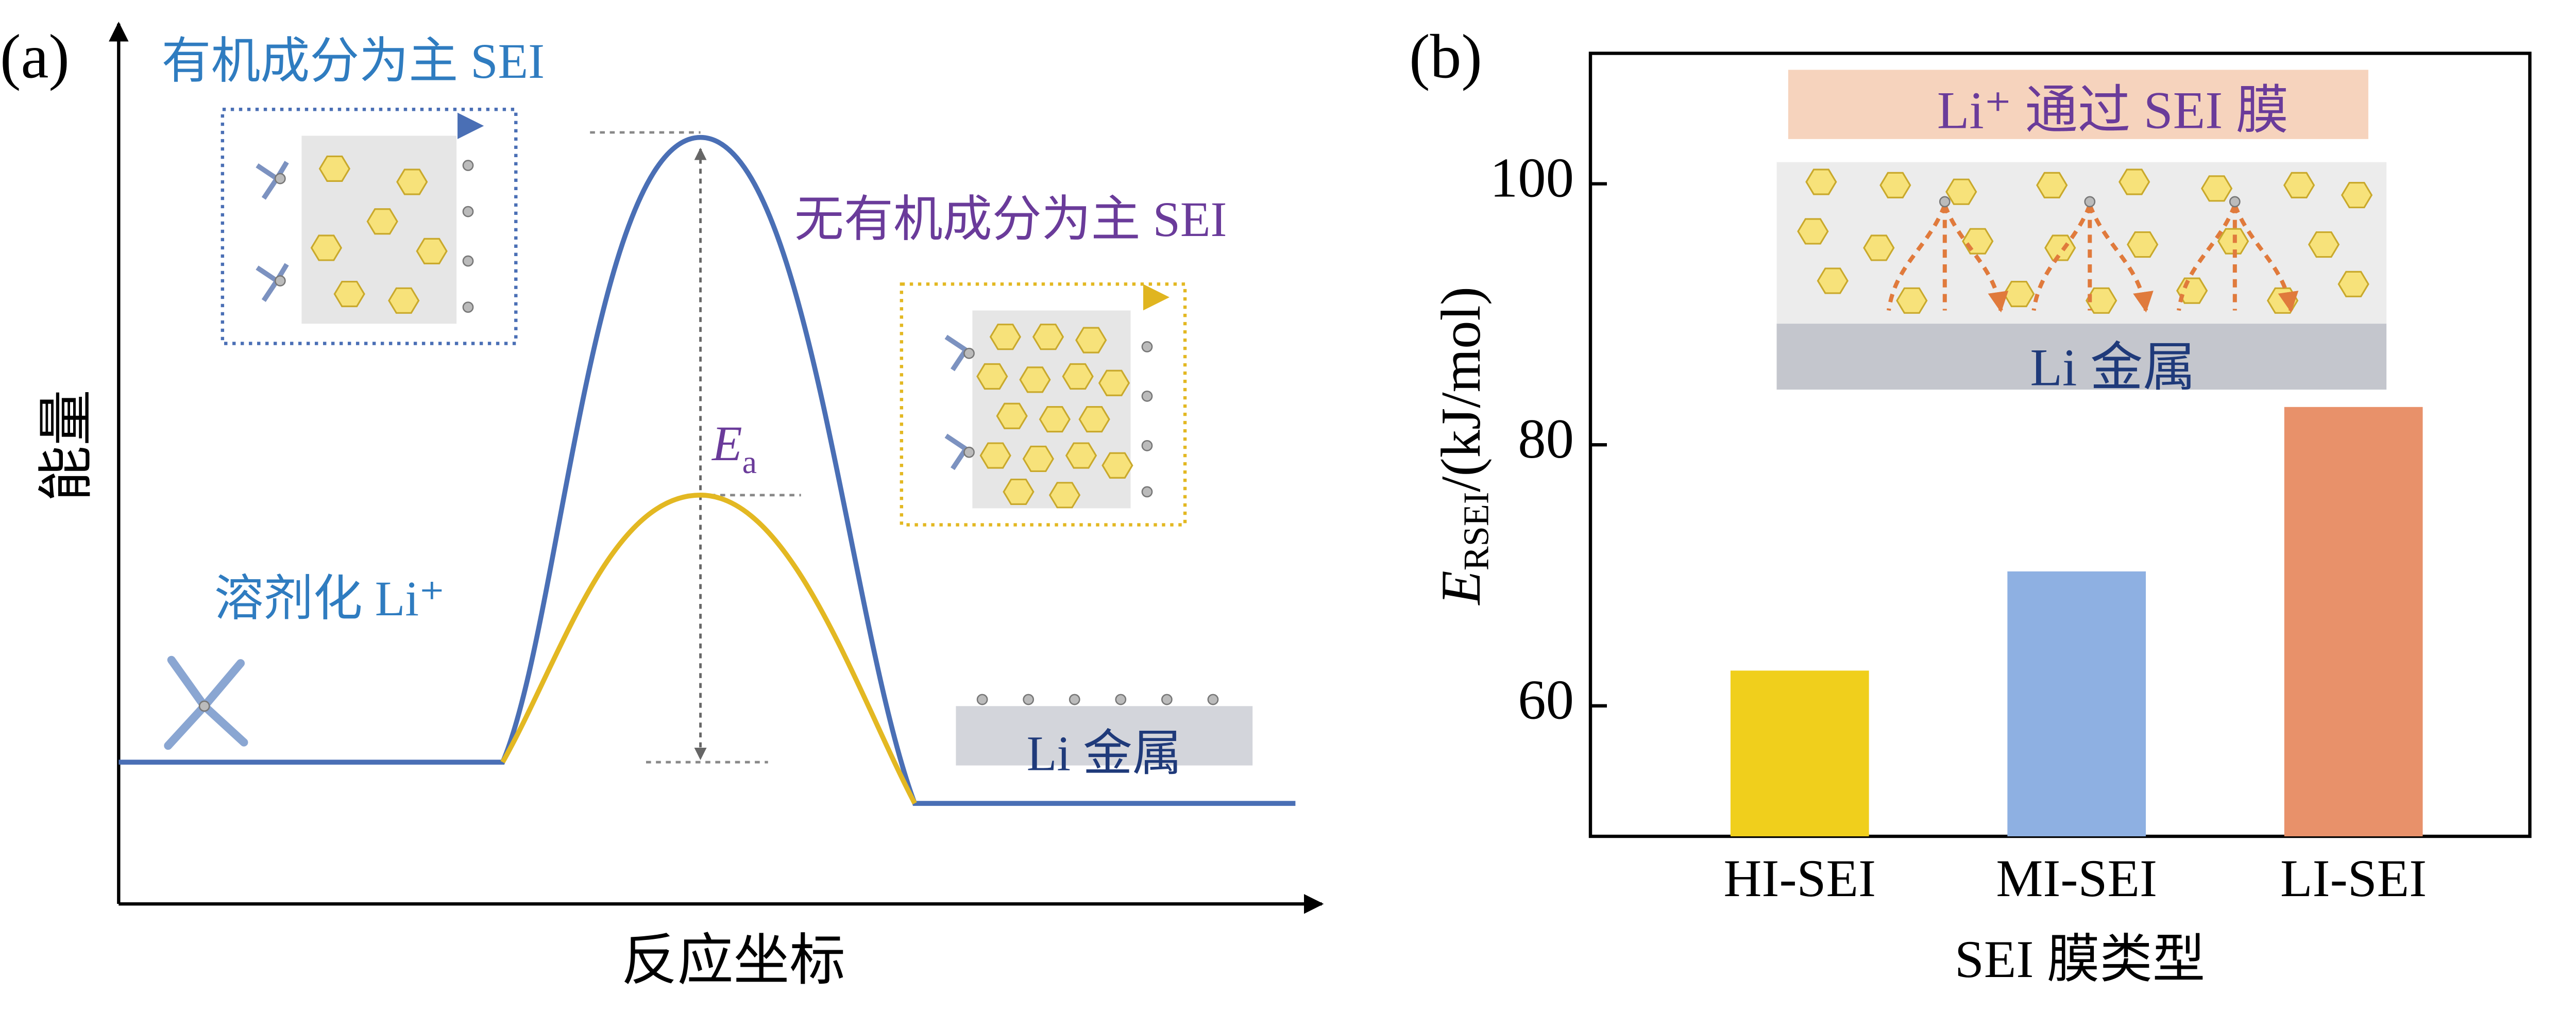 This screenshot has height=1010, width=2576. Describe the element at coordinates (1546, 700) in the screenshot. I see `y-tick-label: 60` at that location.